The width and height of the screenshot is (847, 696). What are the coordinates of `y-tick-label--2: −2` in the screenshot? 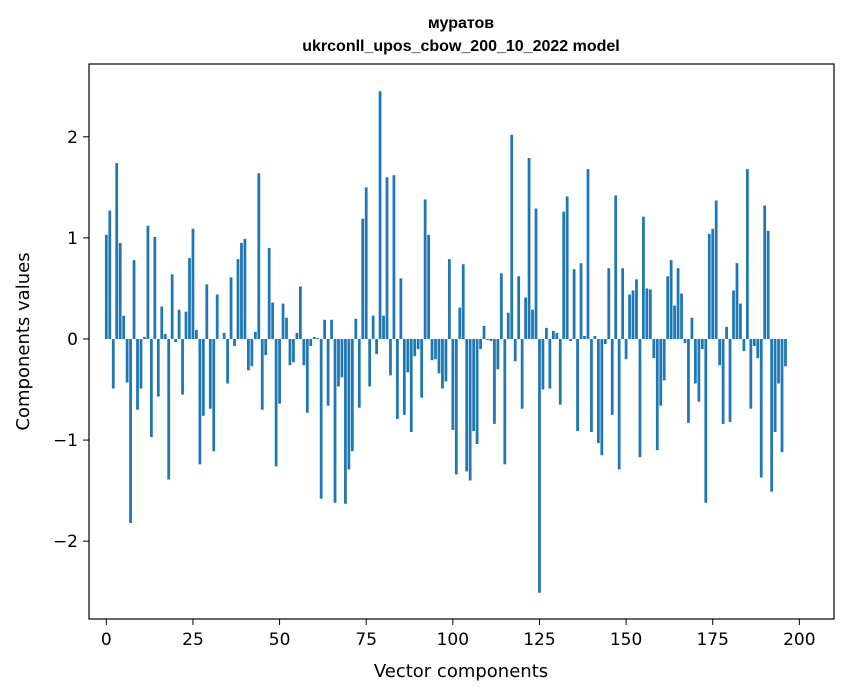 It's located at (65, 542).